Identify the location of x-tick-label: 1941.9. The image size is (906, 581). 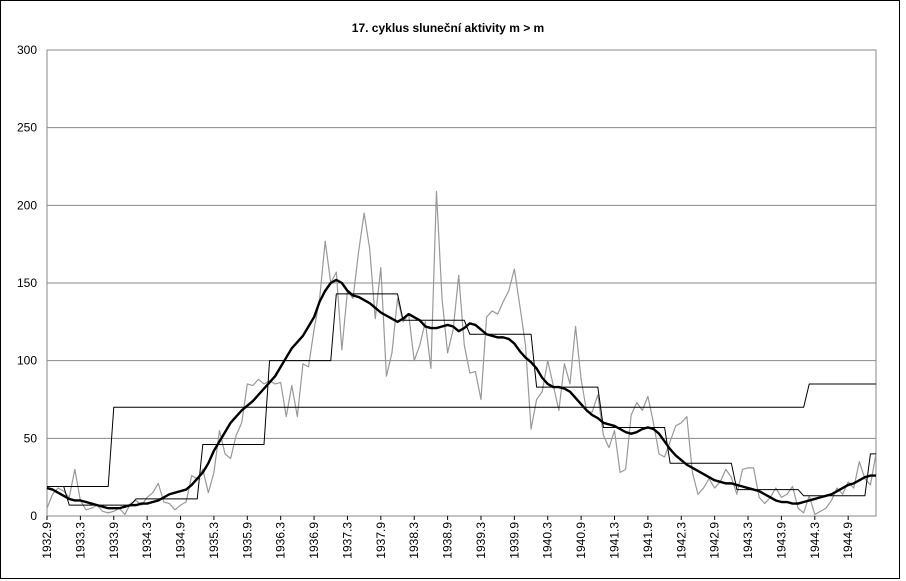
(648, 540).